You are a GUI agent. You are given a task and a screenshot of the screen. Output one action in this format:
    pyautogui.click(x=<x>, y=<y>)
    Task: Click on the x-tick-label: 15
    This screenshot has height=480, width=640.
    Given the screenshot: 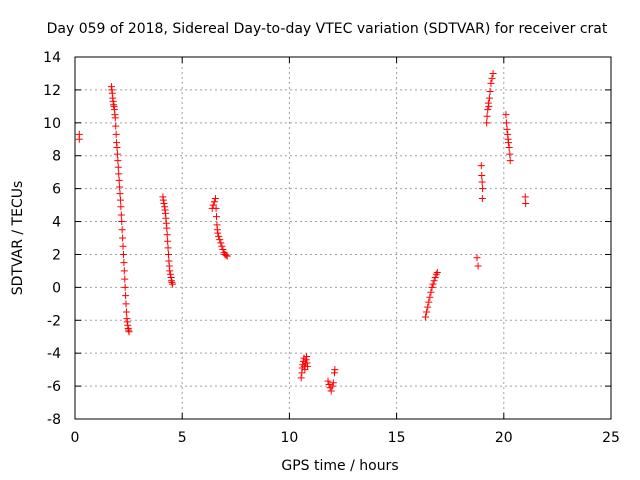 What is the action you would take?
    pyautogui.click(x=397, y=438)
    